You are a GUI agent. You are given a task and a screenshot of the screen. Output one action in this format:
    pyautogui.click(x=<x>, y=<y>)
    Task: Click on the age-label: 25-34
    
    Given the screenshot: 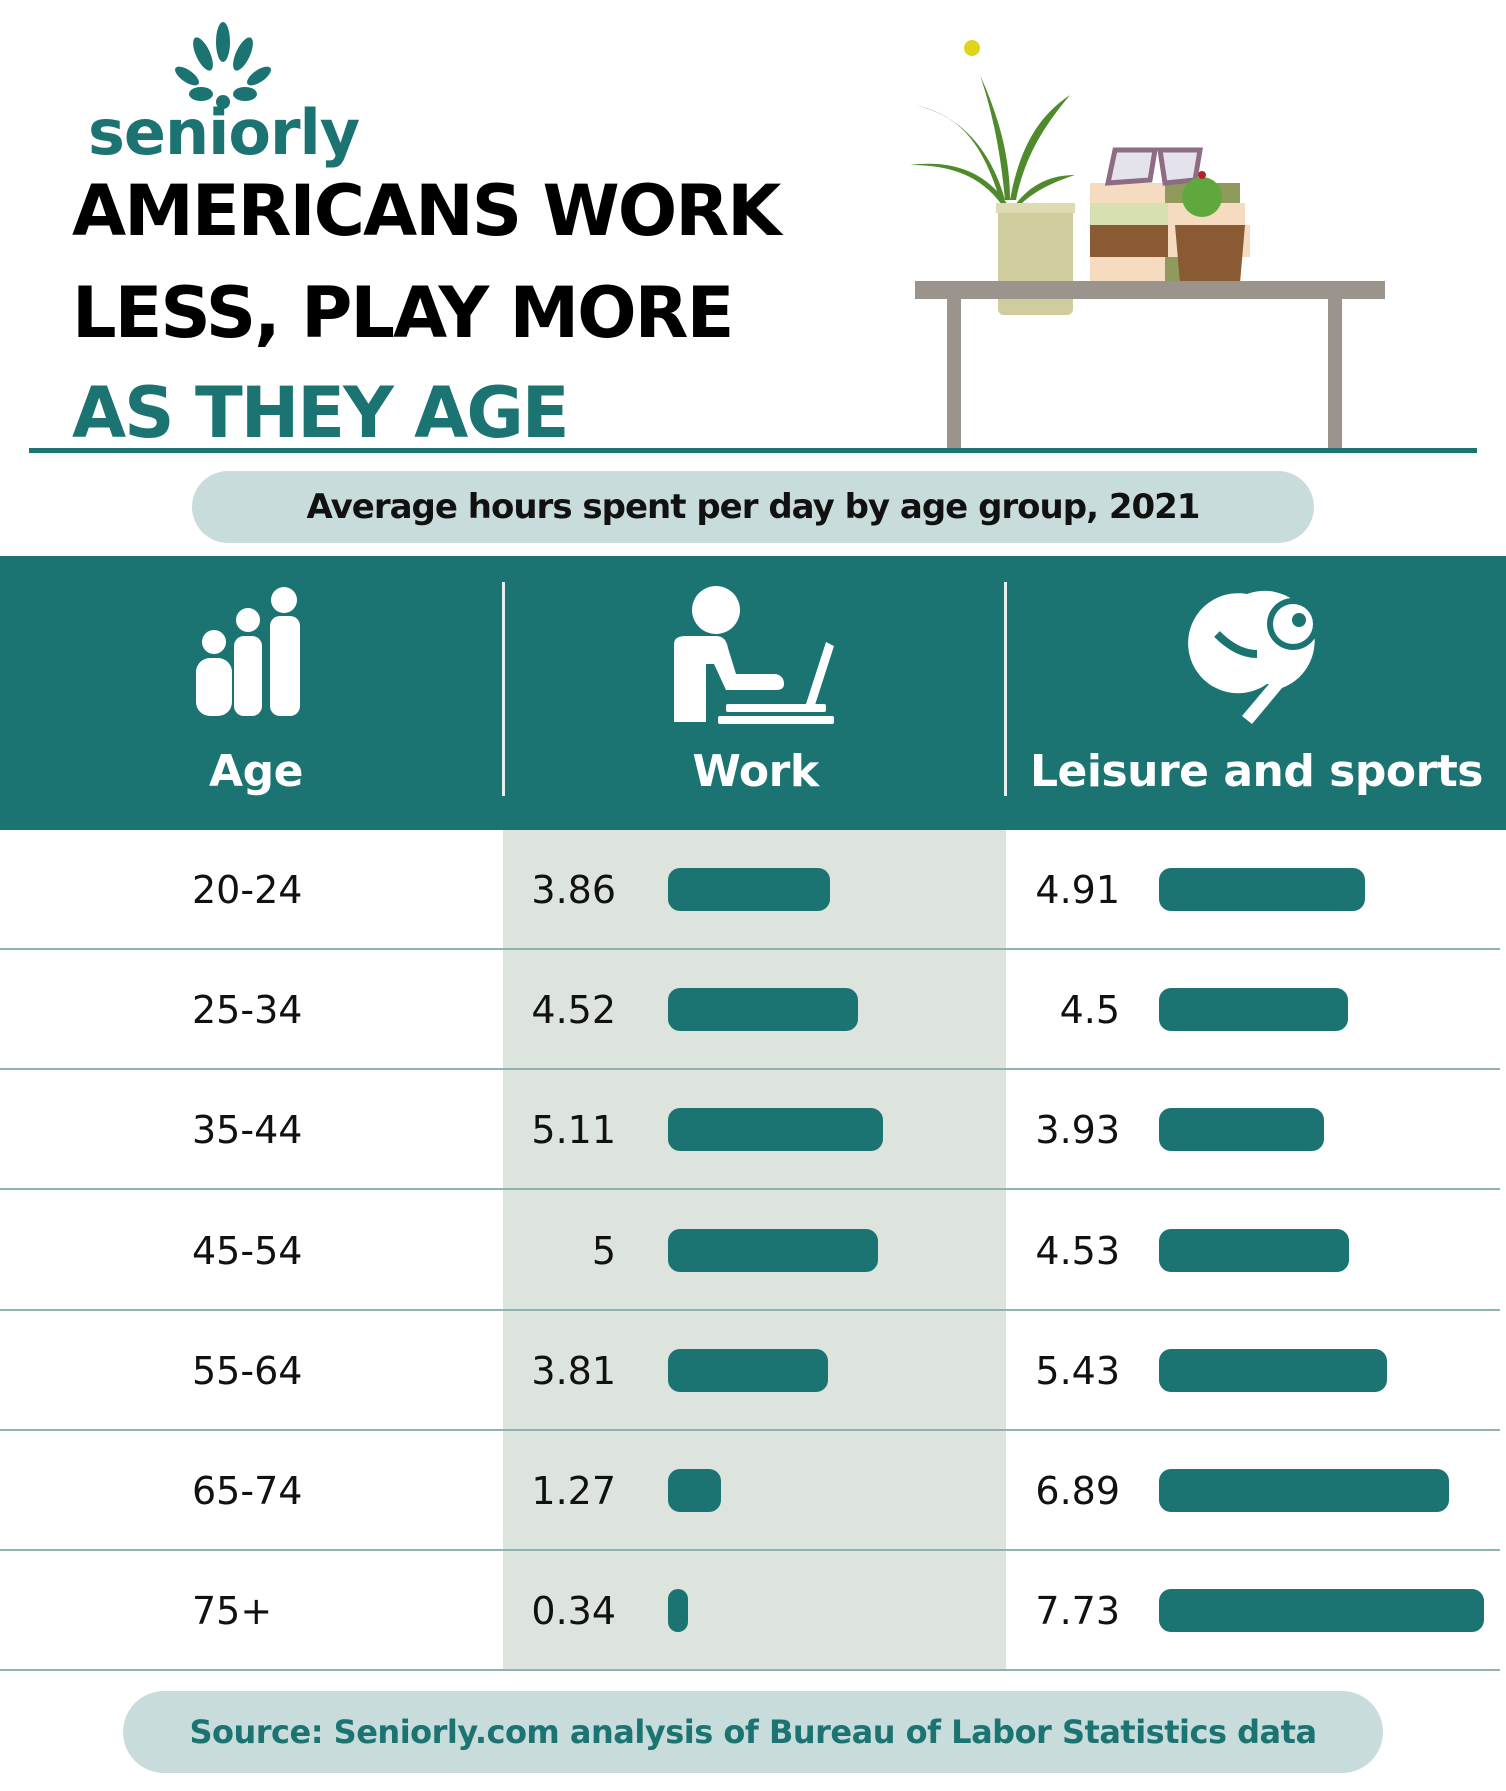 What is the action you would take?
    pyautogui.click(x=247, y=1010)
    